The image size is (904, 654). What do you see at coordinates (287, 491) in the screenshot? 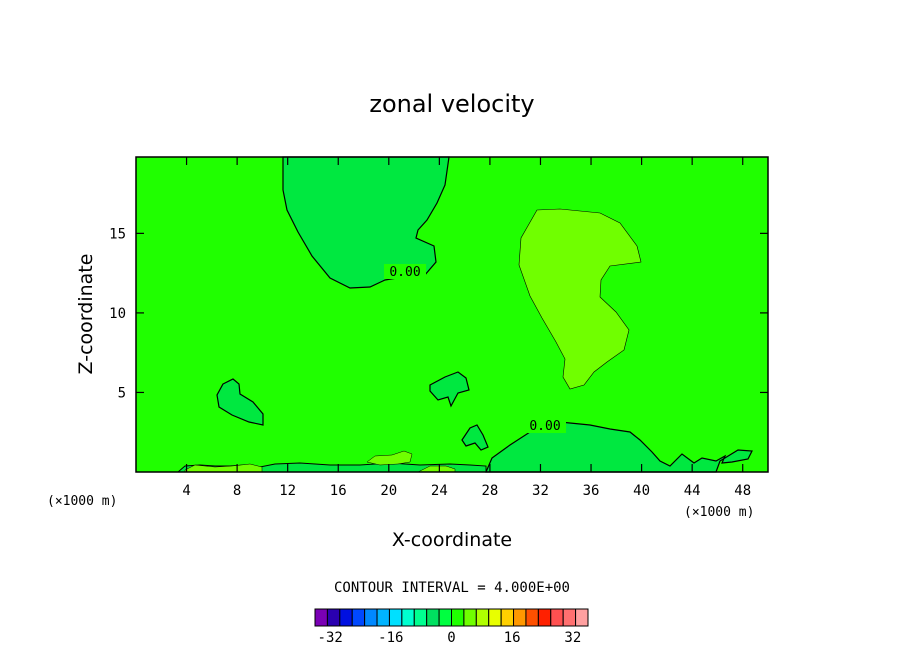
I see `x-tick-label: 12` at bounding box center [287, 491].